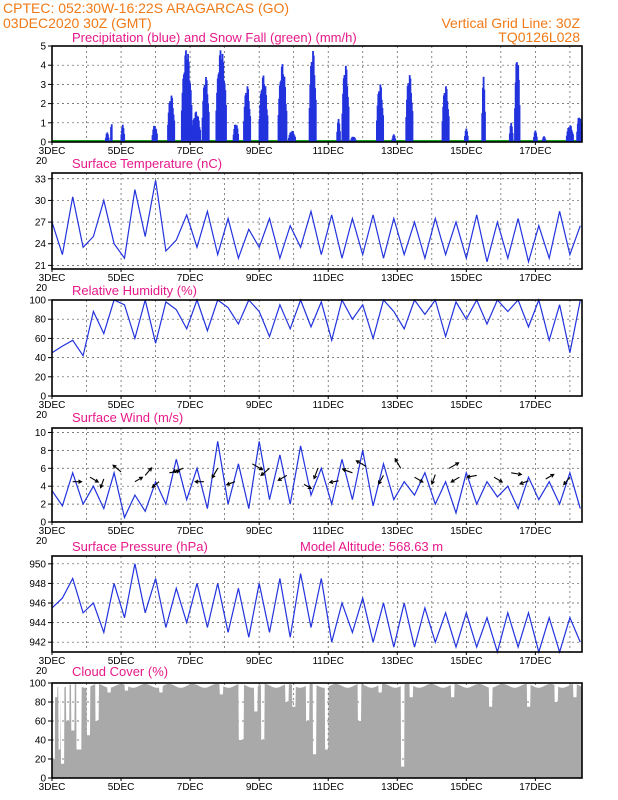  What do you see at coordinates (43, 469) in the screenshot?
I see `y-tick-label: 6` at bounding box center [43, 469].